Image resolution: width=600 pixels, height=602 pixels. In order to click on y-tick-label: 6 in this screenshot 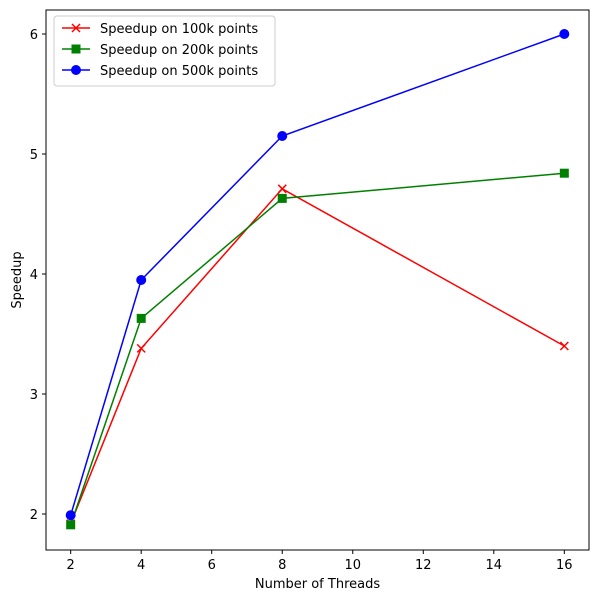, I will do `click(34, 35)`.